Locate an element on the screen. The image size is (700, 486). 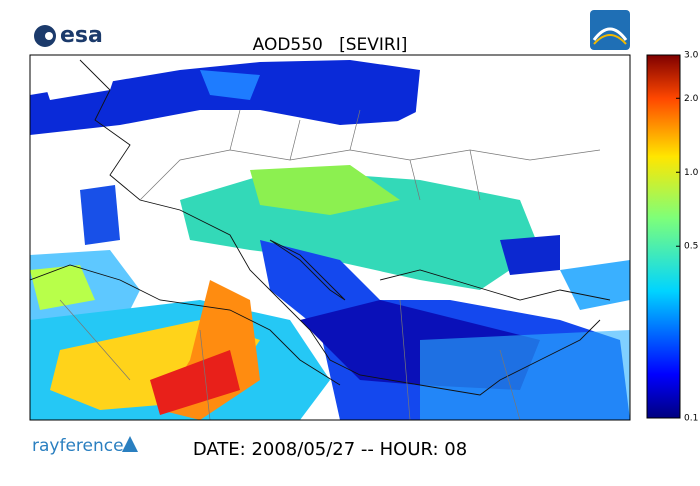
colorbar-tick-label: 0.1 is located at coordinates (691, 419).